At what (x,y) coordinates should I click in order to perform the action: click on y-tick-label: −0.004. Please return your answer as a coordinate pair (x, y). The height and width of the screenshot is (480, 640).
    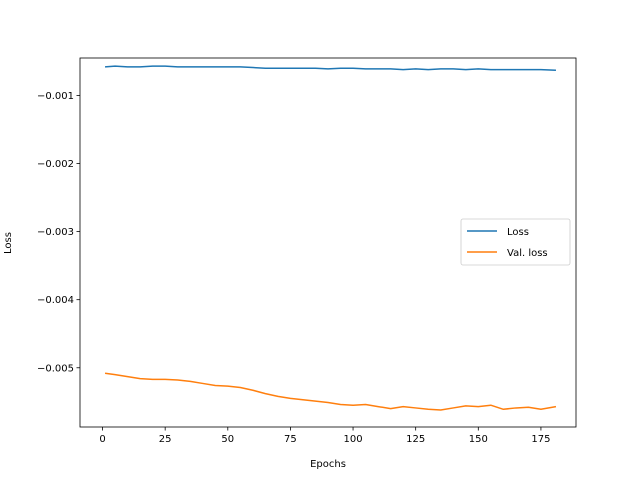
    Looking at the image, I should click on (55, 300).